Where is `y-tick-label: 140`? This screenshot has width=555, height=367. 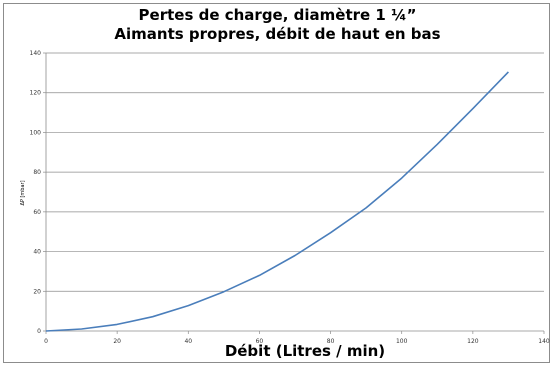 y-tick-label: 140 is located at coordinates (36, 53).